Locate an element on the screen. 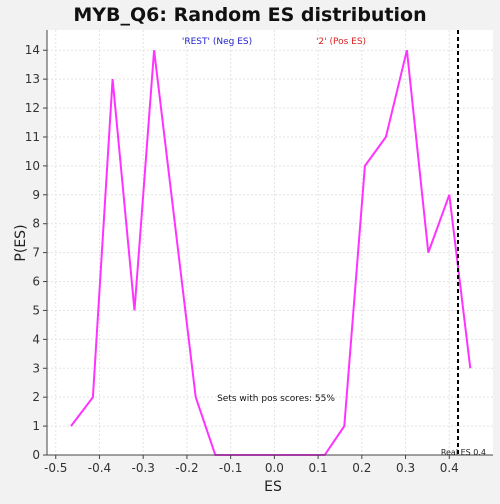 Image resolution: width=500 pixels, height=504 pixels. real-es-label: Real ES 0.4 is located at coordinates (463, 452).